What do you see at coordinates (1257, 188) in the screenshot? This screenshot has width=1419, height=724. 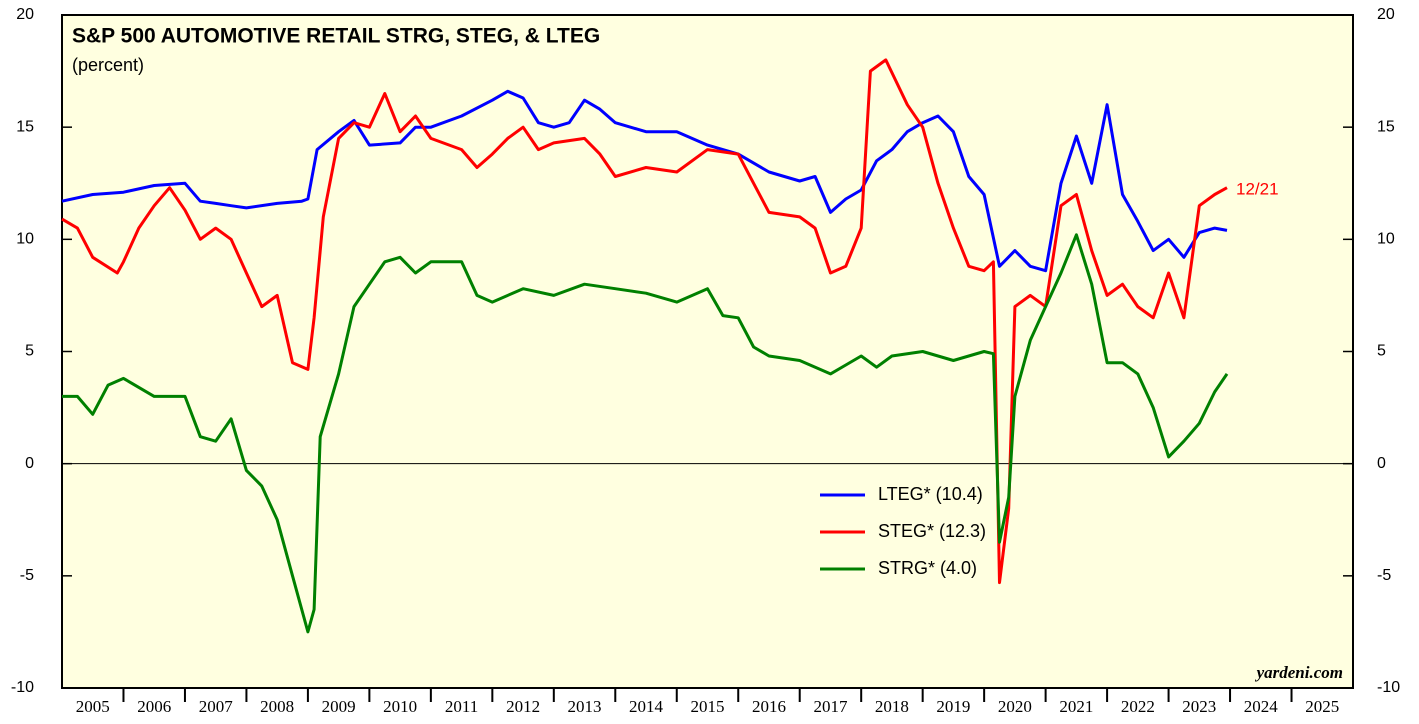 I see `annotation: 12/21` at bounding box center [1257, 188].